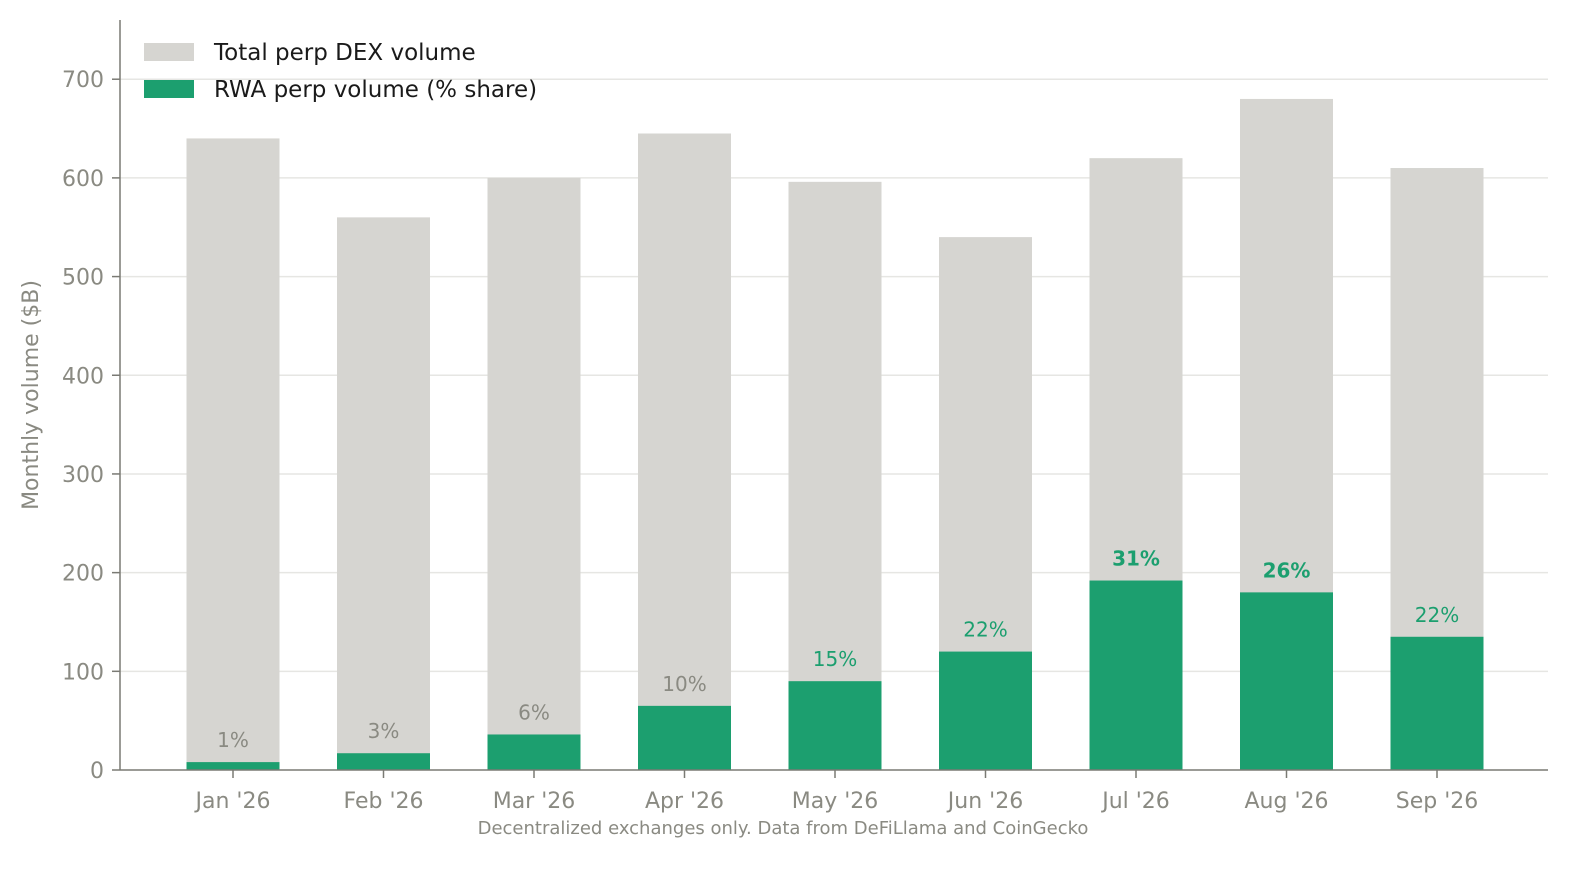 This screenshot has height=869, width=1580. What do you see at coordinates (83, 376) in the screenshot?
I see `y-tick-label: 400` at bounding box center [83, 376].